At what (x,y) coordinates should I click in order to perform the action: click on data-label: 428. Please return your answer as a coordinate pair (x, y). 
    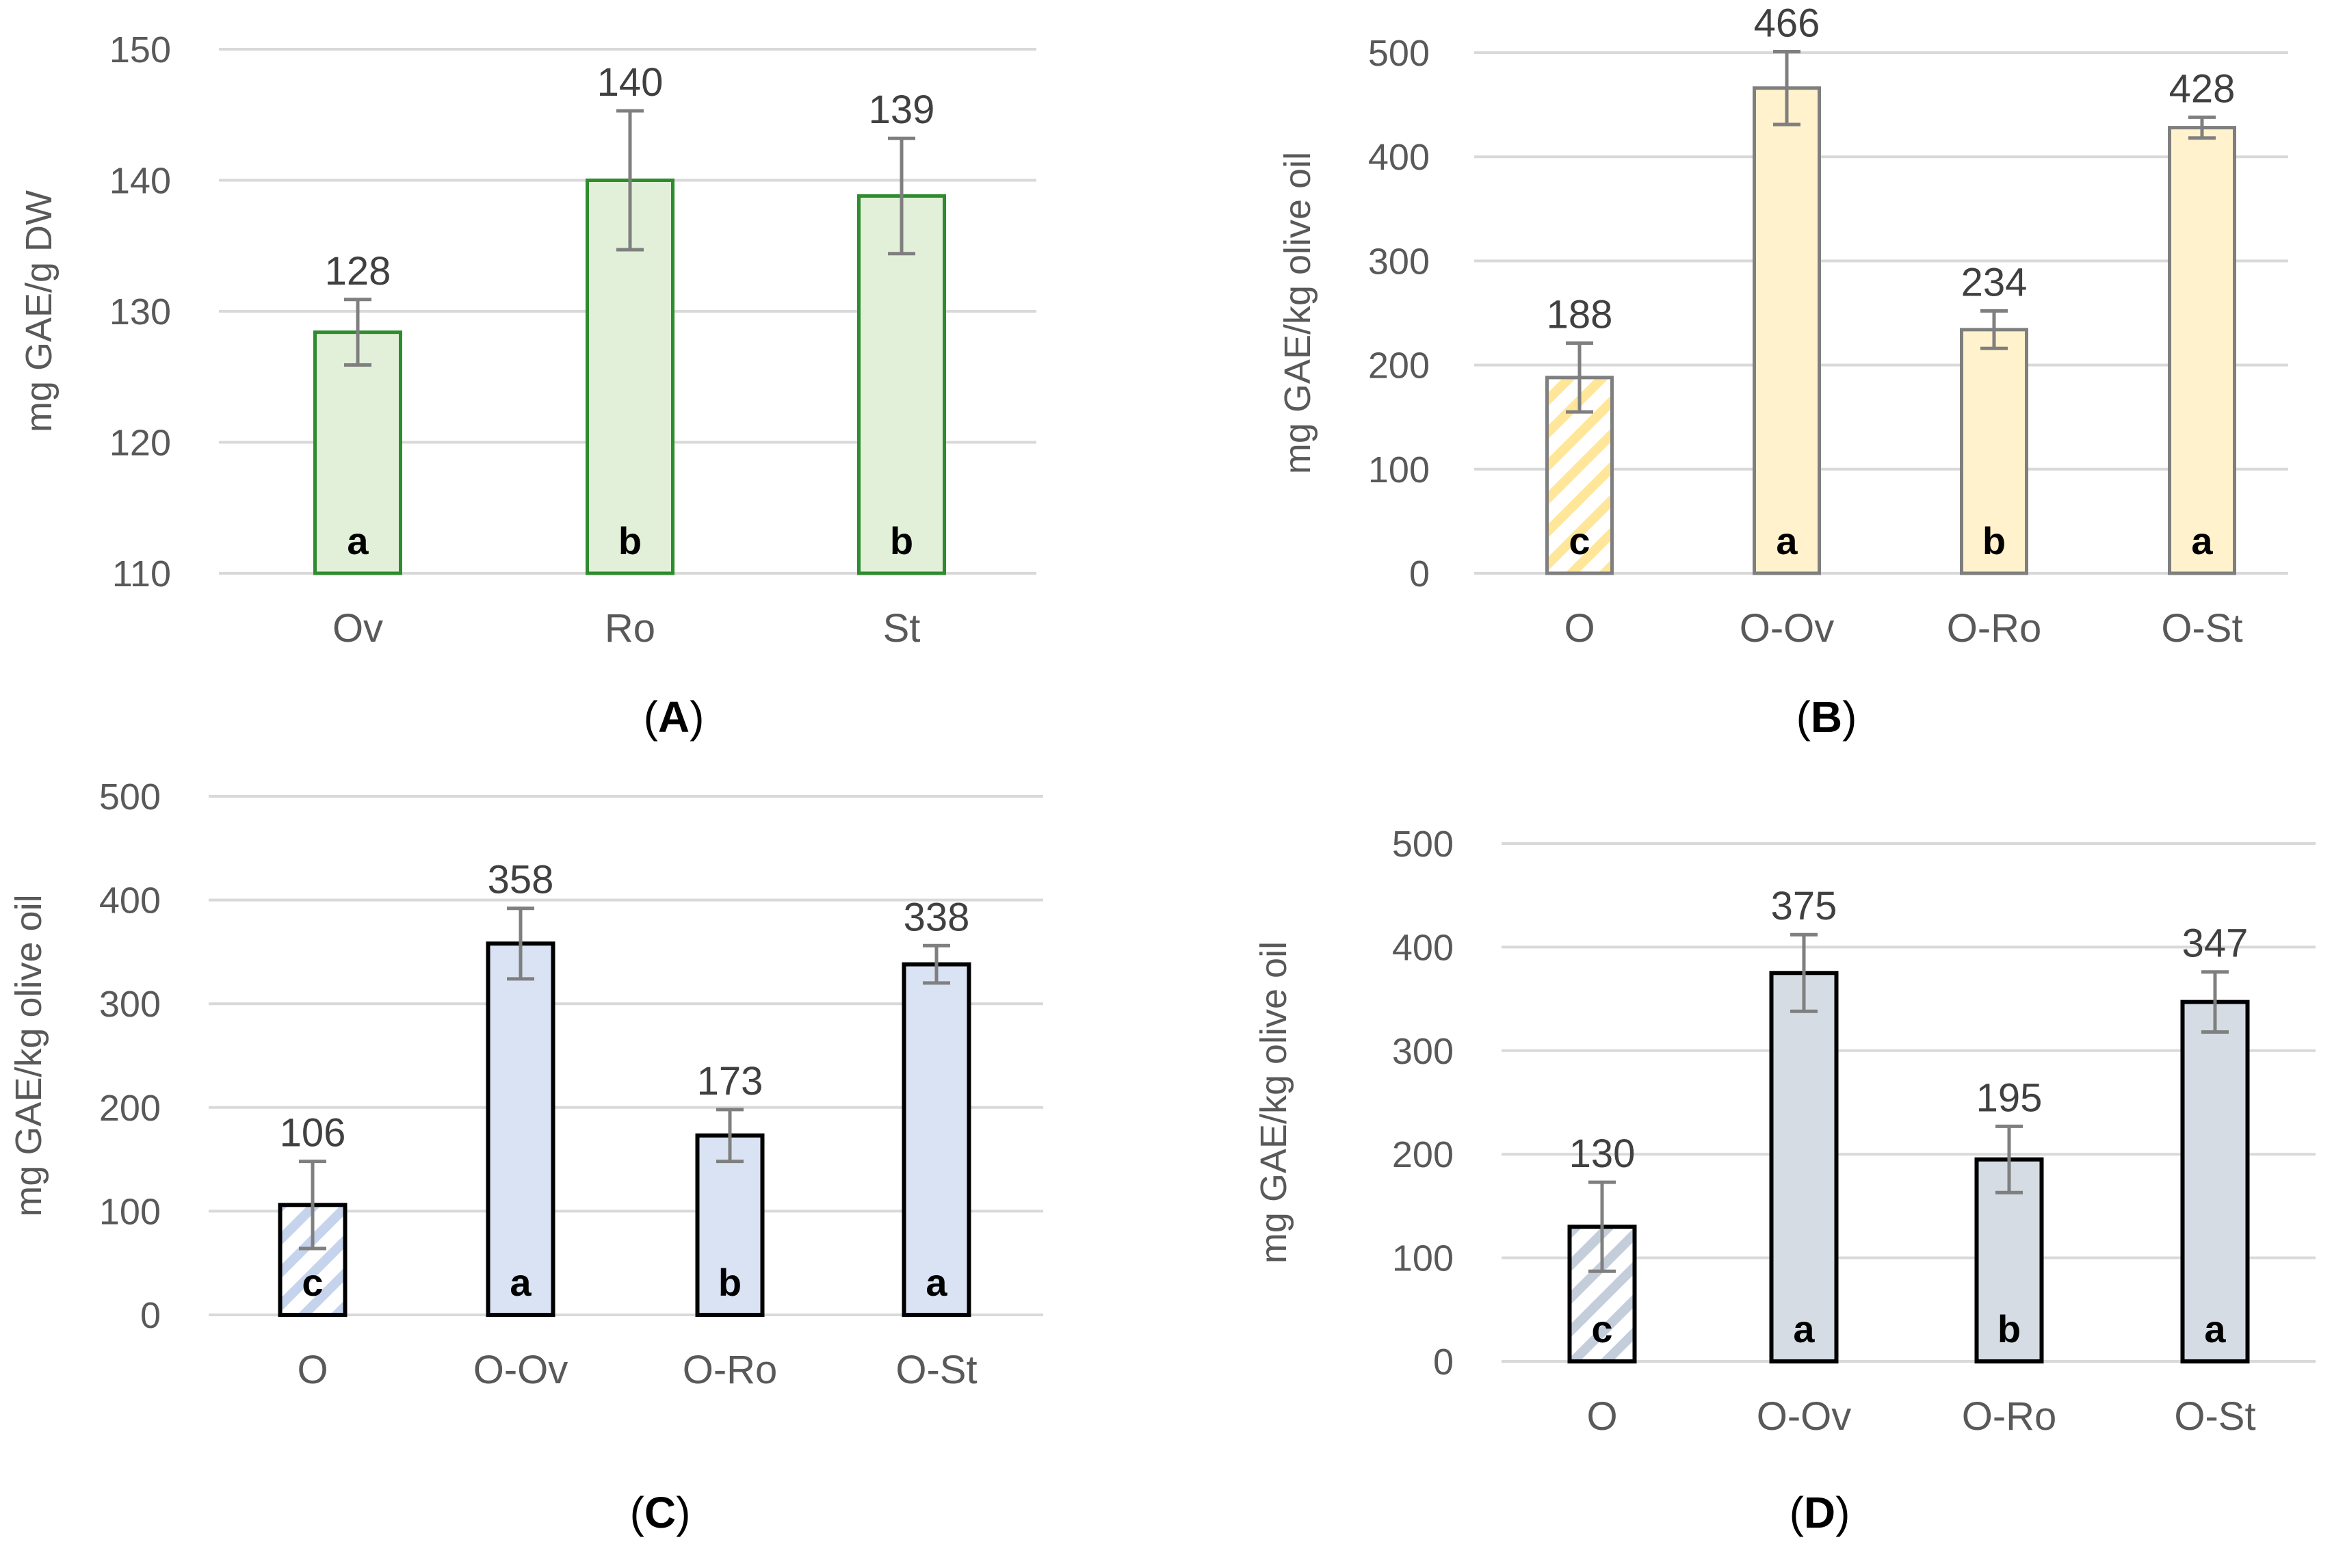
    Looking at the image, I should click on (2202, 89).